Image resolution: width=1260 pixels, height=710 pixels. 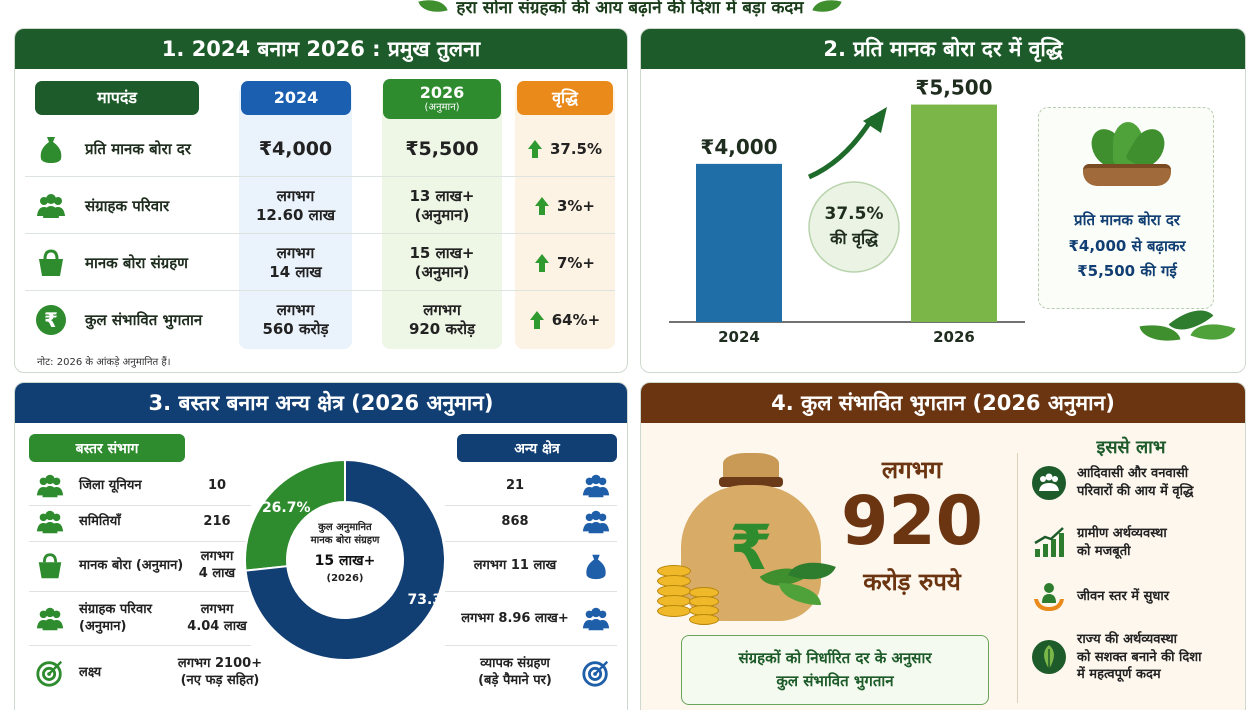 I want to click on other-region-value: व्यापक संग्रहण (बड़े पैमाने पर), so click(x=515, y=672).